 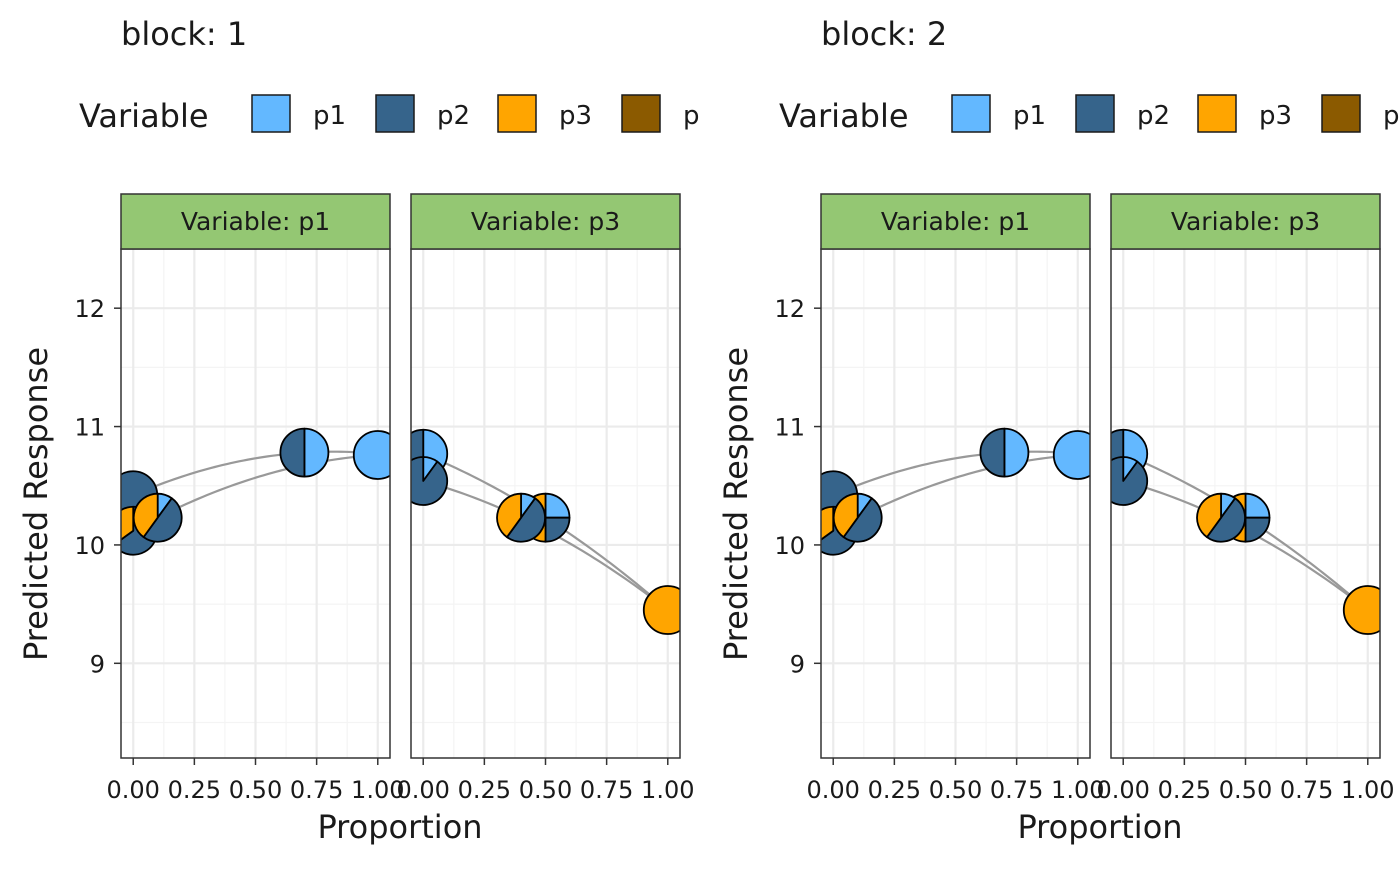 What do you see at coordinates (844, 116) in the screenshot?
I see `legend-title: Variable` at bounding box center [844, 116].